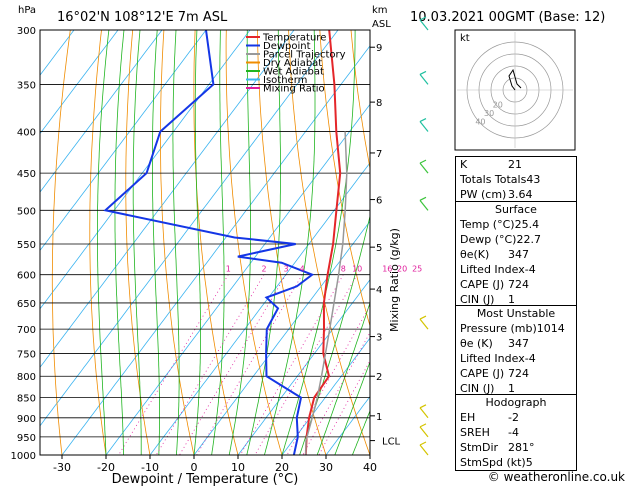  I want to click on index-row: K 21, so click(516, 164).